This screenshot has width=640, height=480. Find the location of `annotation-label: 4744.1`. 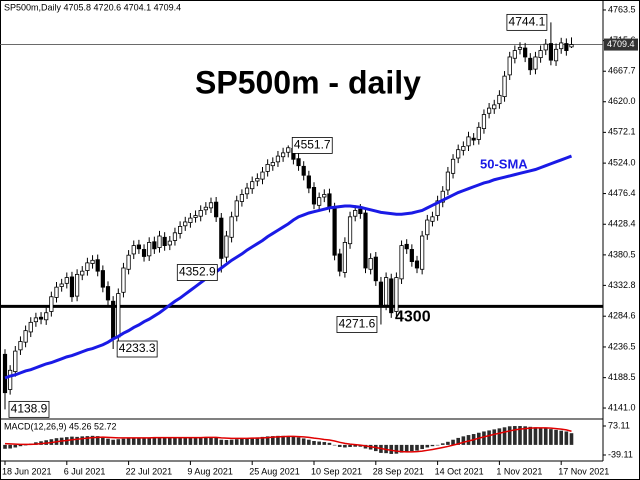

annotation-label: 4744.1 is located at coordinates (527, 22).